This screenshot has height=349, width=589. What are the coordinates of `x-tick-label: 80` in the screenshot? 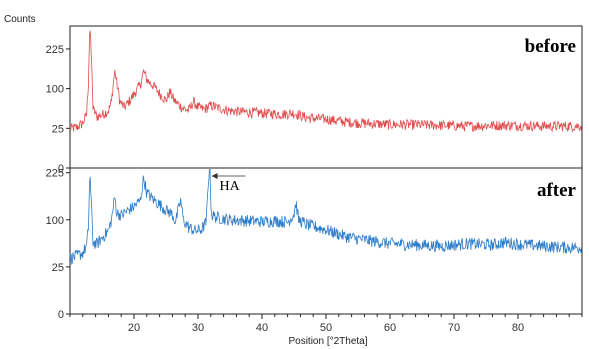 It's located at (518, 328).